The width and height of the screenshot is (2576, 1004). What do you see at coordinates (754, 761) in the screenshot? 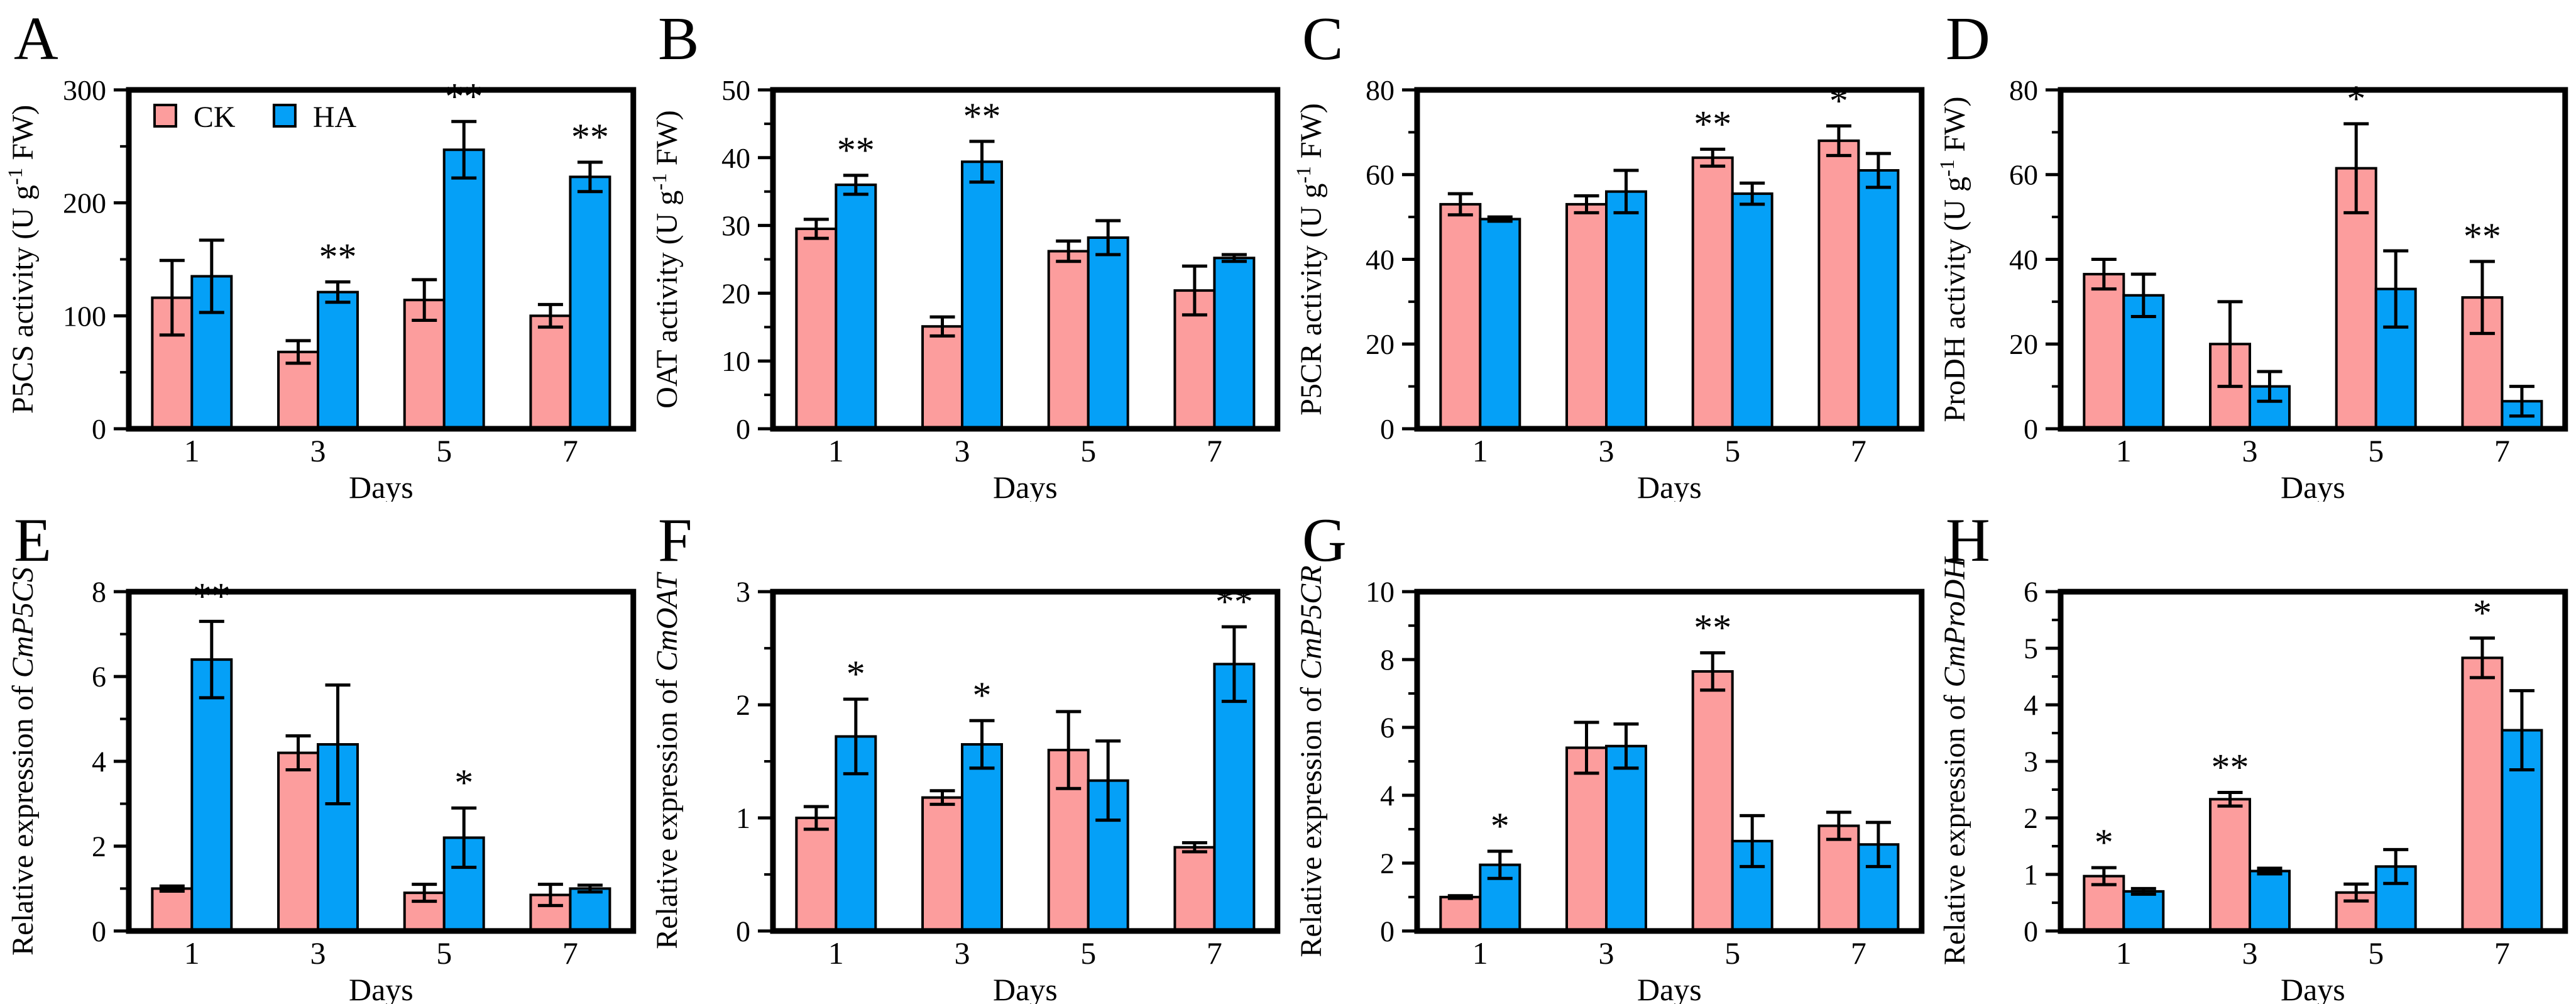
I see `y-axis: 0 1 2 3` at bounding box center [754, 761].